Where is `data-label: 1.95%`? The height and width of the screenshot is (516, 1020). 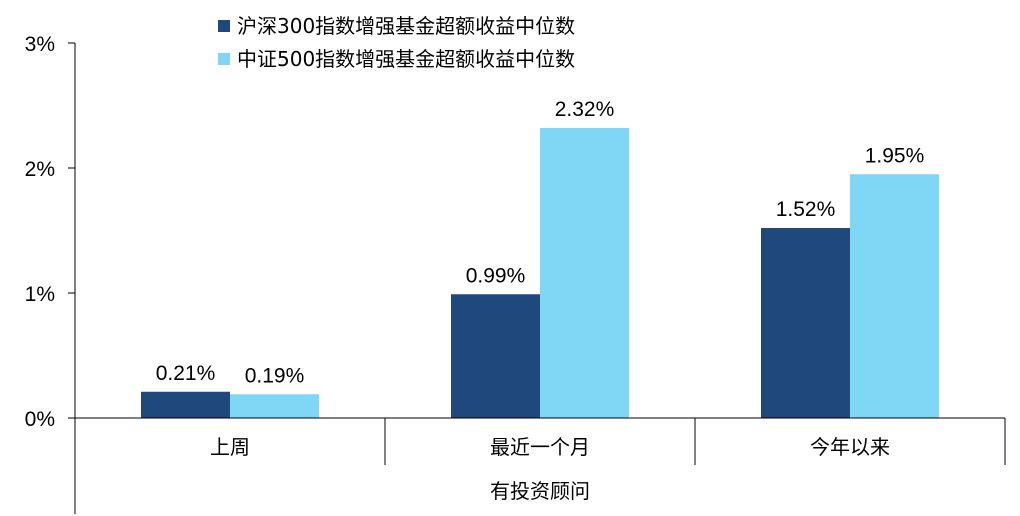
data-label: 1.95% is located at coordinates (895, 155).